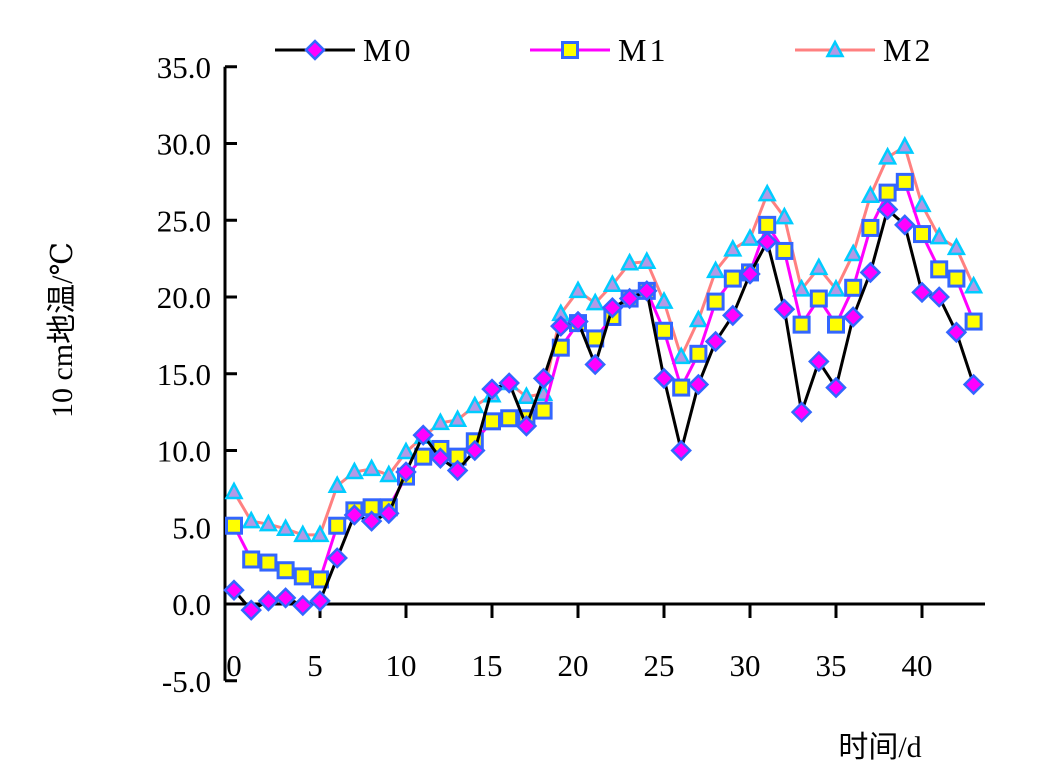 The width and height of the screenshot is (1038, 775). Describe the element at coordinates (191, 604) in the screenshot. I see `y-tick-label: 0.0` at that location.